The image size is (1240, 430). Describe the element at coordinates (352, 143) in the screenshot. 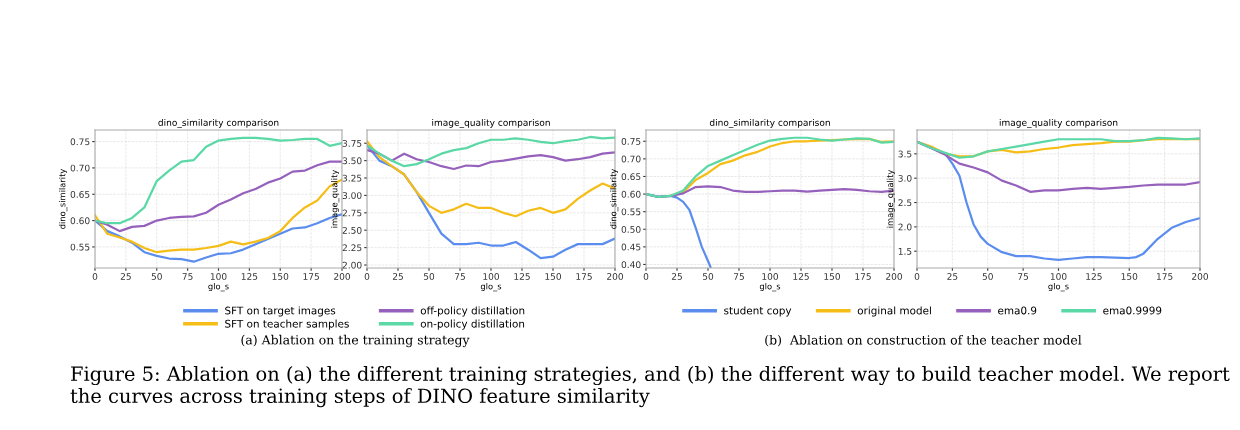

I see `y-tick-label: 3.75` at that location.